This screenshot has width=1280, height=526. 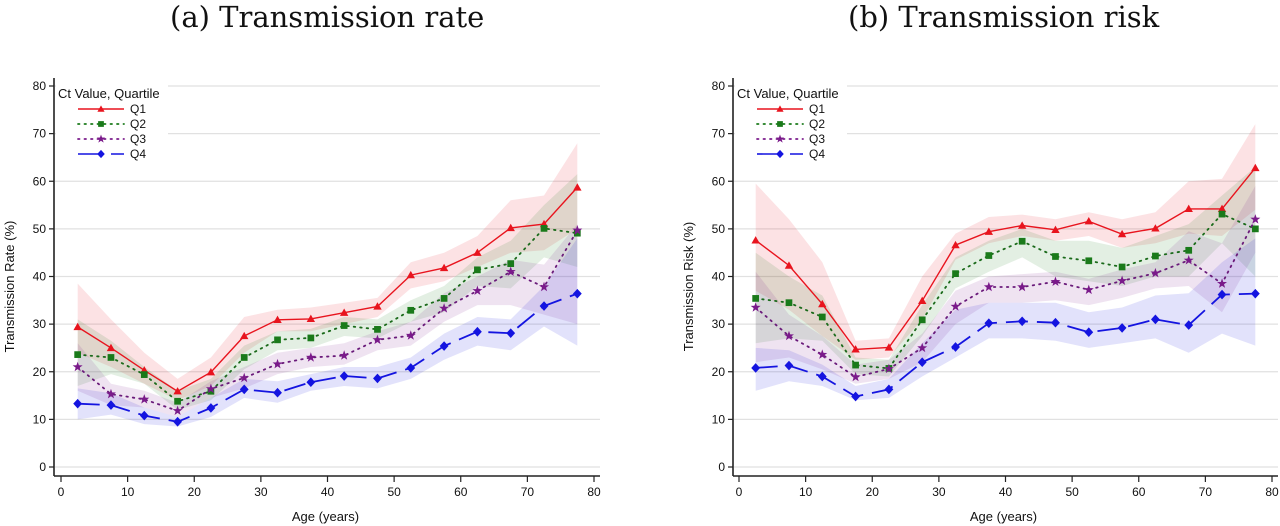 What do you see at coordinates (1004, 17) in the screenshot?
I see `panel-b-title: (b) Transmission risk` at bounding box center [1004, 17].